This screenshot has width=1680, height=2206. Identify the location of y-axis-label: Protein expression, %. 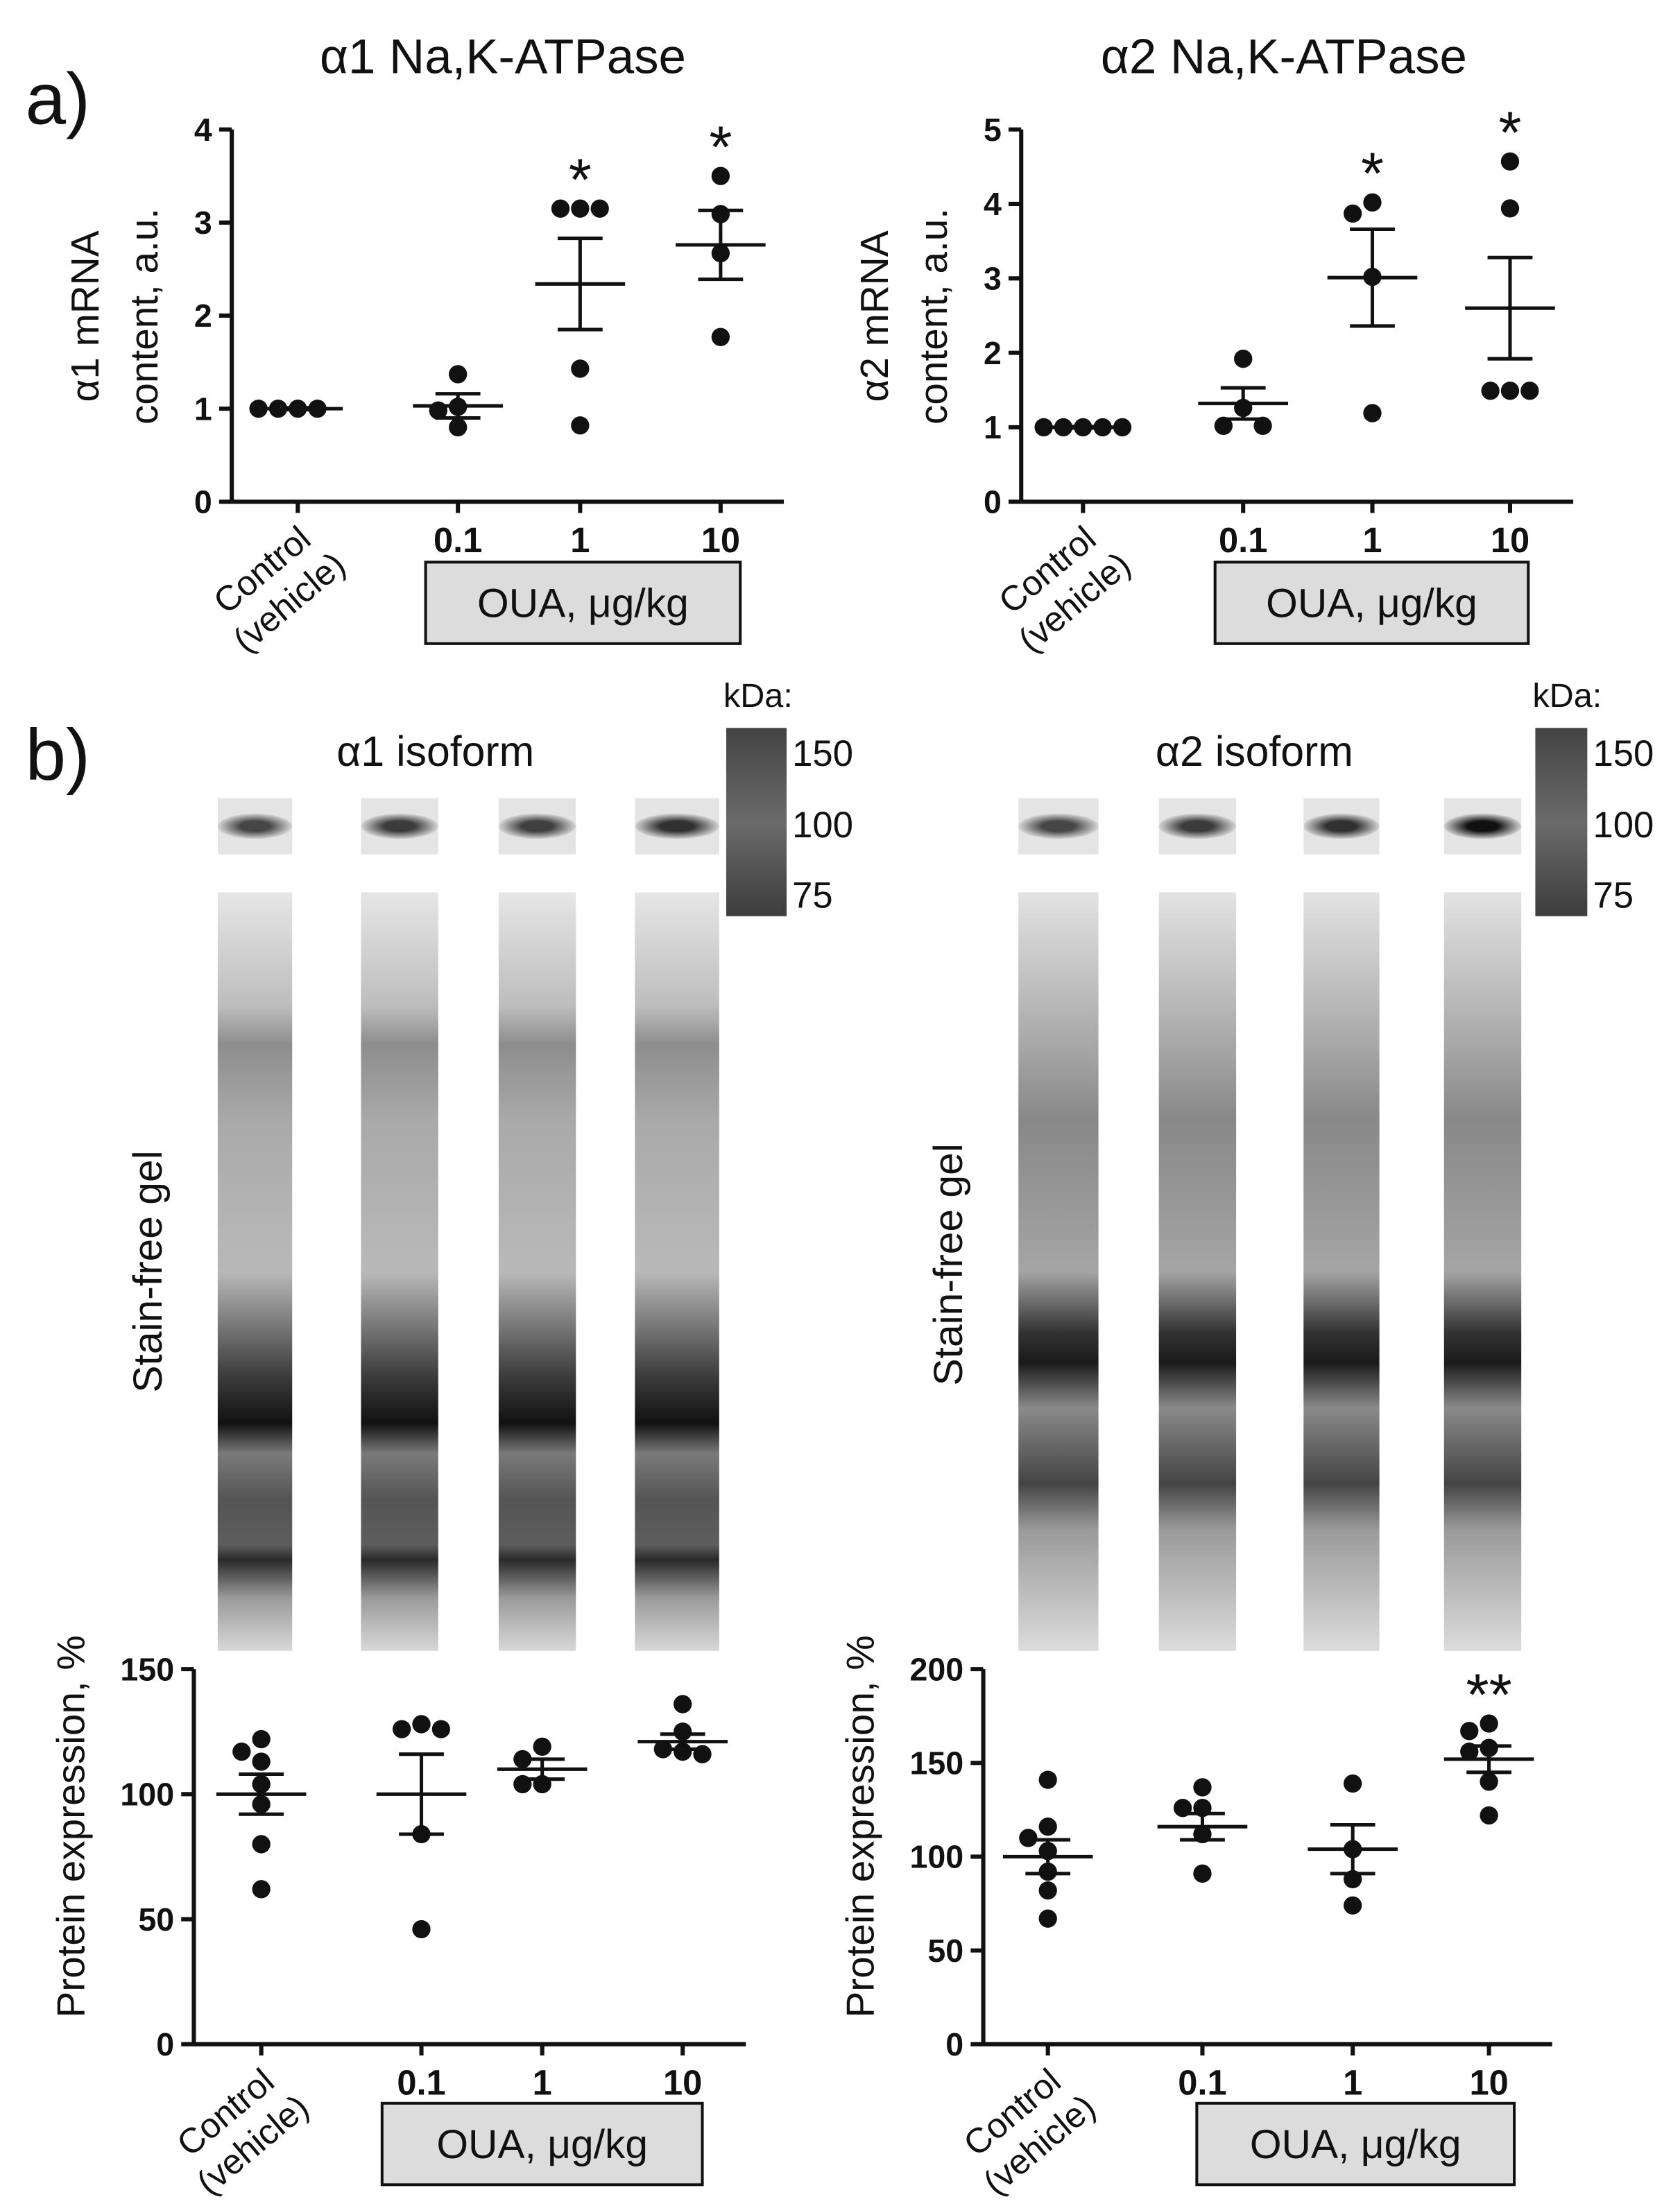
(861, 1826).